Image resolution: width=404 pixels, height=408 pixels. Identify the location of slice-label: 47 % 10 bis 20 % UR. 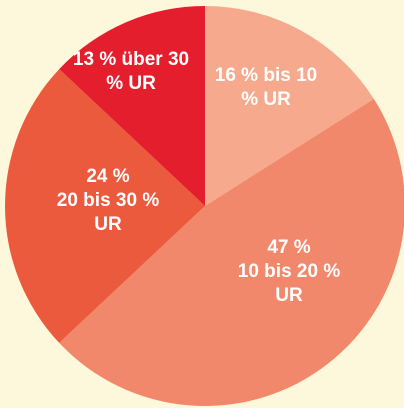
(289, 272).